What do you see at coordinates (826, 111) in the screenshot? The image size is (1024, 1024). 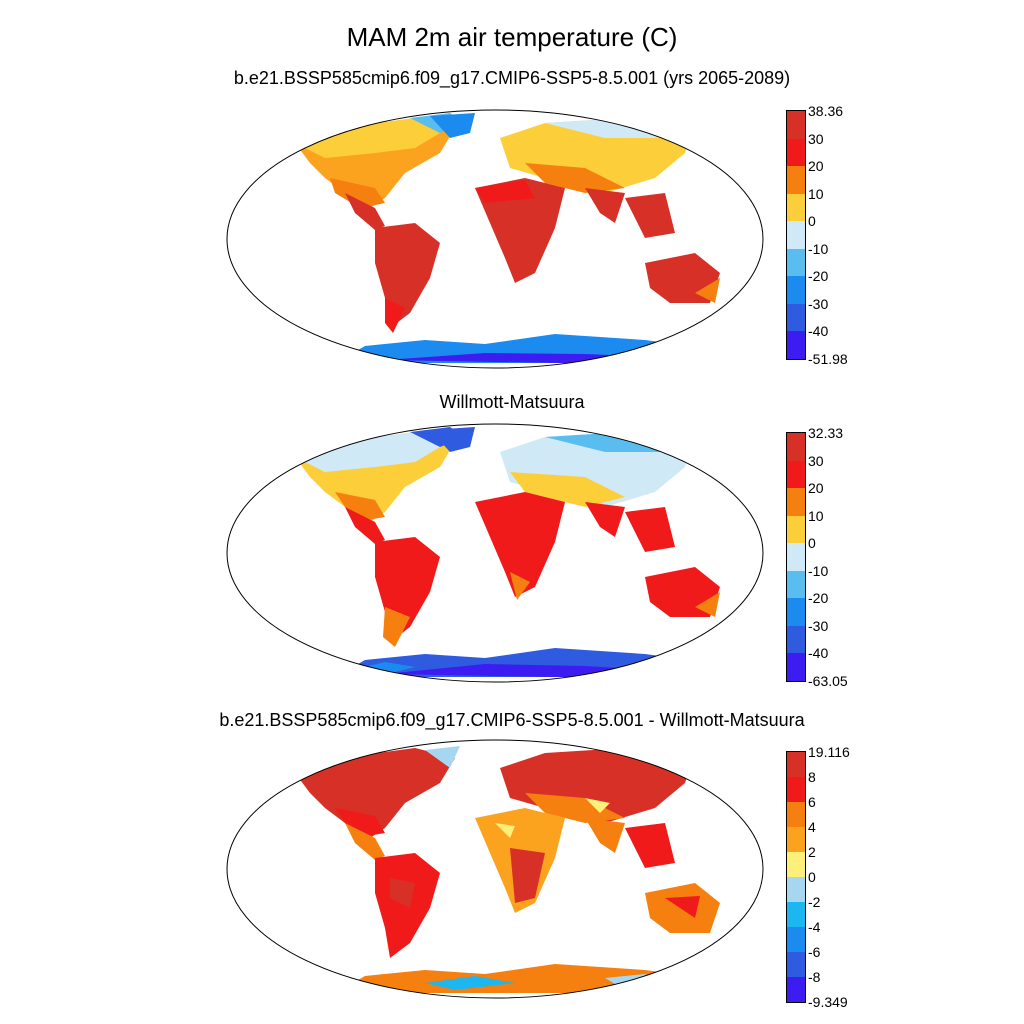 I see `colorbar-label: 38.36` at bounding box center [826, 111].